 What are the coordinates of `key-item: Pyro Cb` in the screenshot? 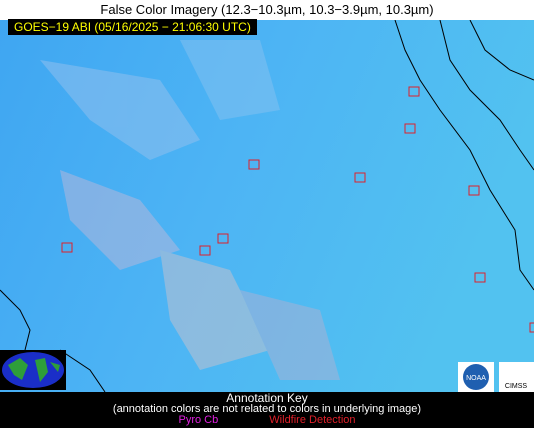 It's located at (198, 420).